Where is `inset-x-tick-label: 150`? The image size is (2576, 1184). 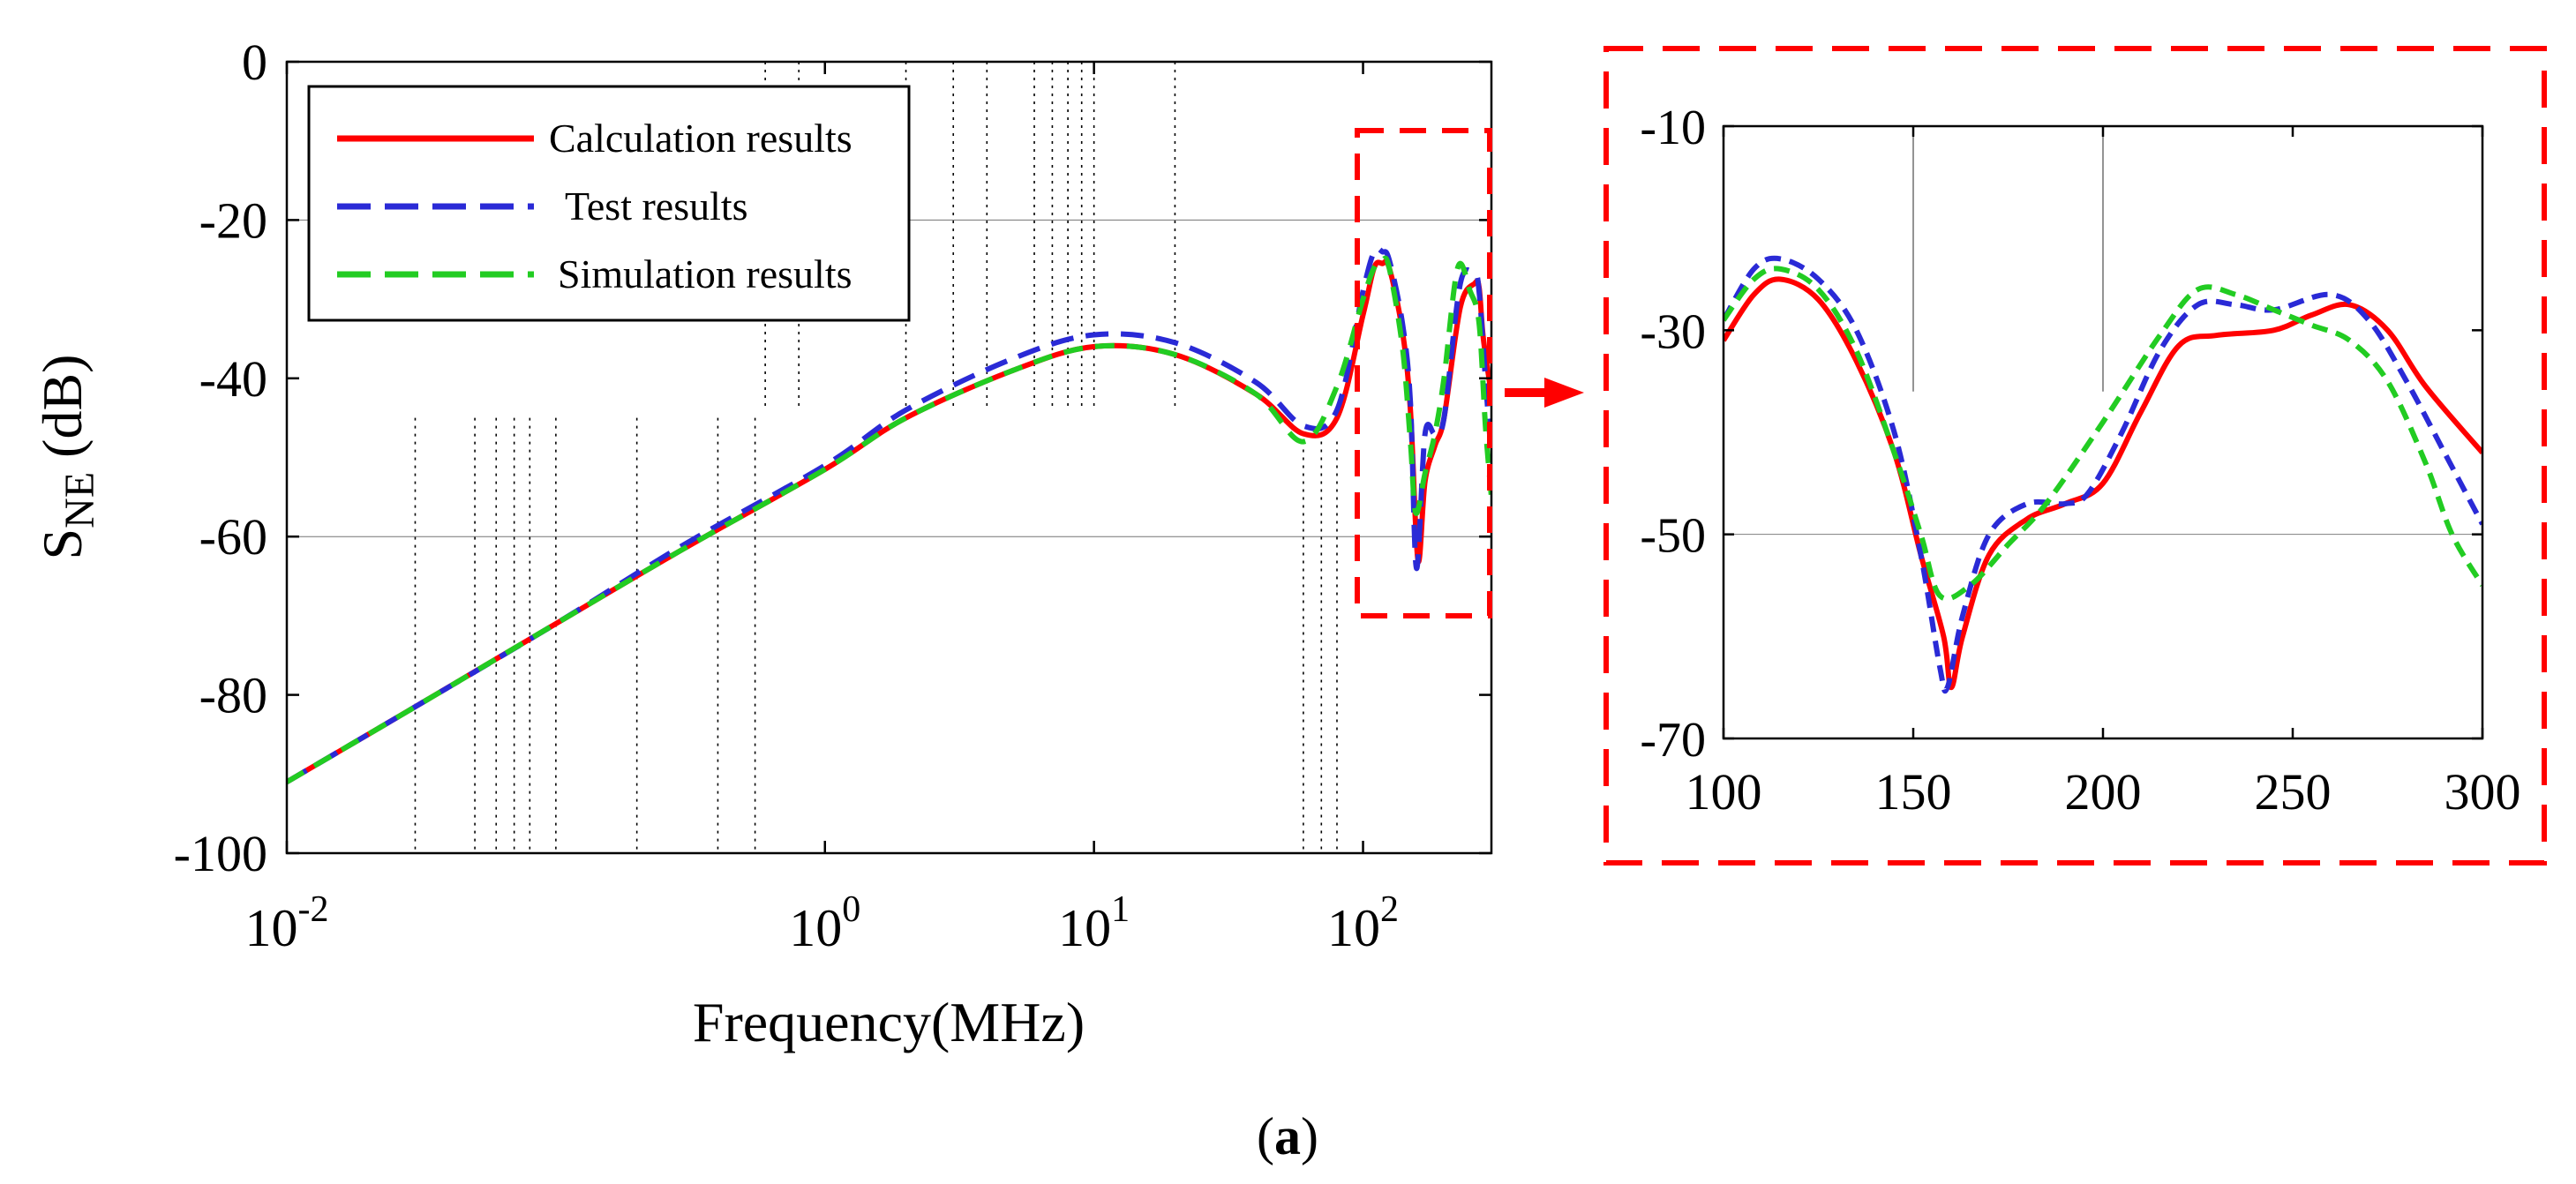
inset-x-tick-label: 150 is located at coordinates (1913, 792).